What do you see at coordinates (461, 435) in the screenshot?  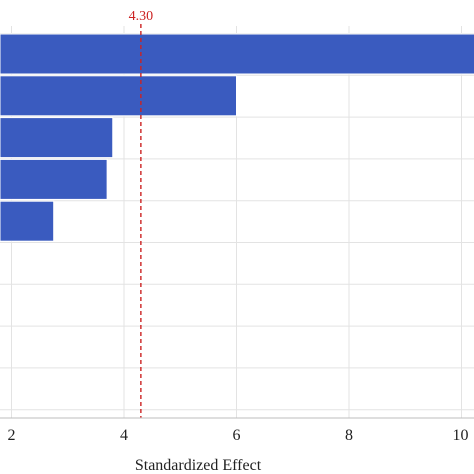 I see `x-tick-label: 10` at bounding box center [461, 435].